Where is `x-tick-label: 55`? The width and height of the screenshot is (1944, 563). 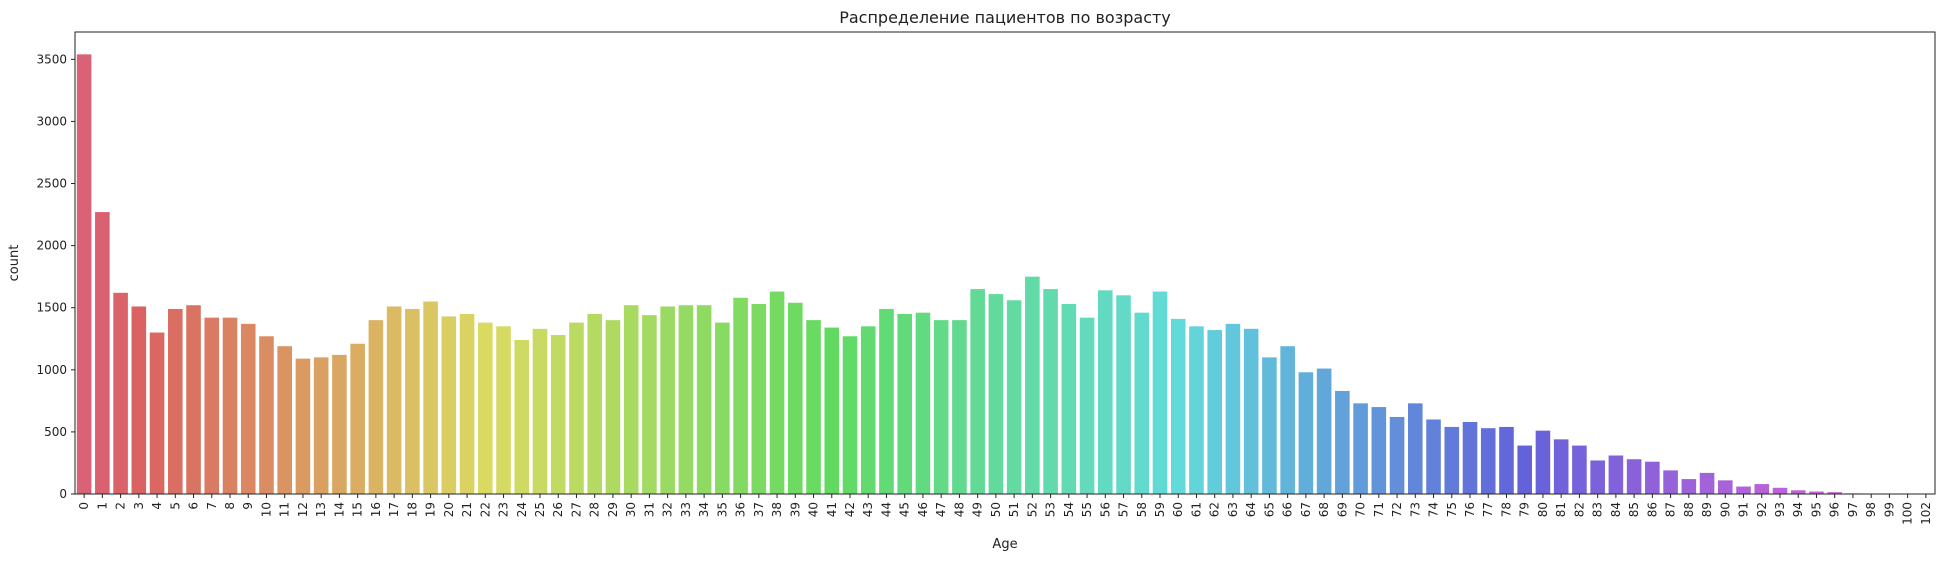
x-tick-label: 55 is located at coordinates (1087, 509).